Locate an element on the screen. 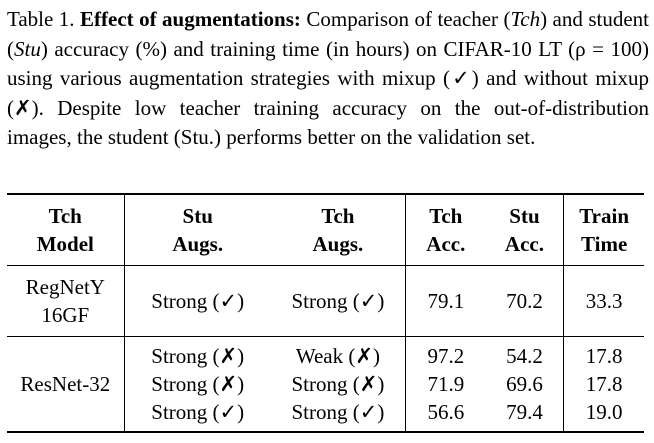 The height and width of the screenshot is (443, 654). header-stu-acc: Stu Acc. is located at coordinates (525, 229).